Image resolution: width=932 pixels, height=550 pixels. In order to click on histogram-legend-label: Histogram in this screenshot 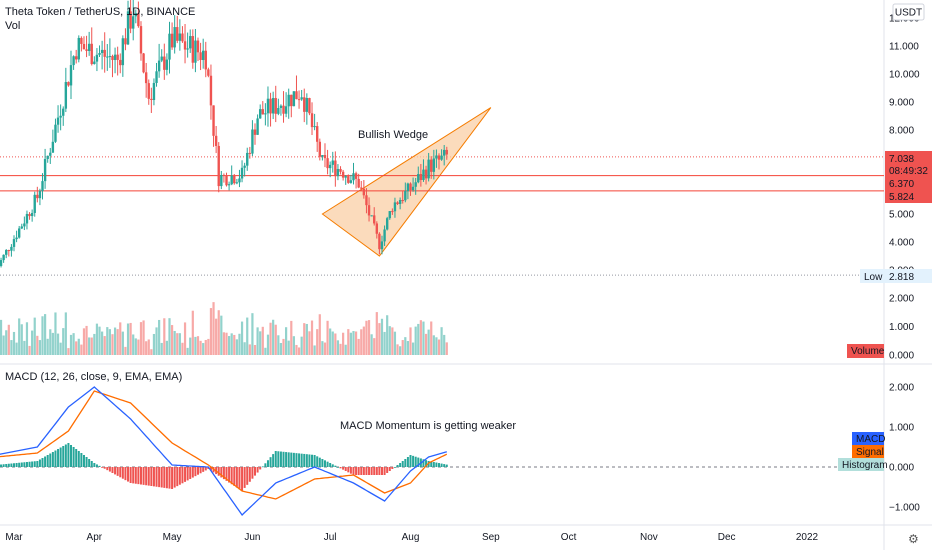, I will do `click(865, 465)`.